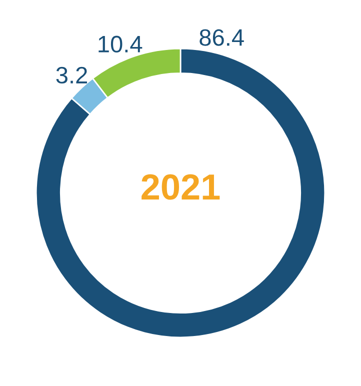  I want to click on text: 2021, so click(181, 187).